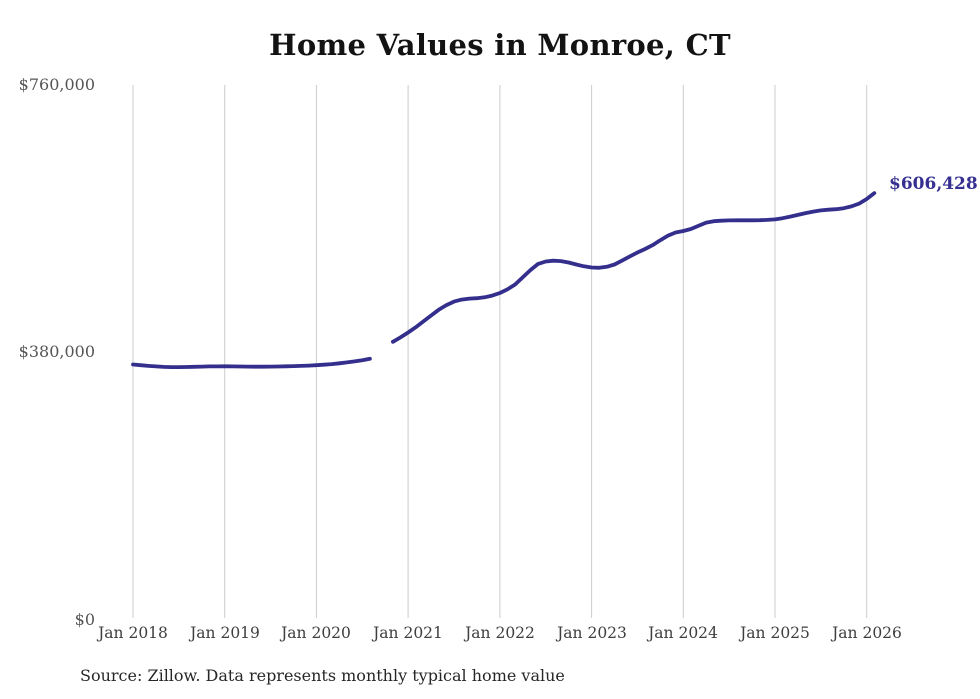 This screenshot has width=980, height=699. What do you see at coordinates (500, 45) in the screenshot?
I see `chart-title: Home Values in Monroe, CT` at bounding box center [500, 45].